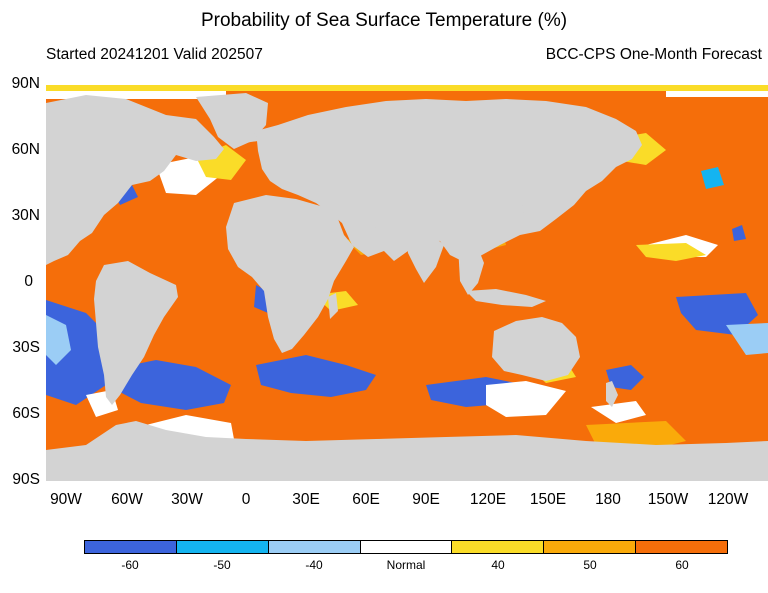  What do you see at coordinates (608, 499) in the screenshot?
I see `lon-label-180: 180` at bounding box center [608, 499].